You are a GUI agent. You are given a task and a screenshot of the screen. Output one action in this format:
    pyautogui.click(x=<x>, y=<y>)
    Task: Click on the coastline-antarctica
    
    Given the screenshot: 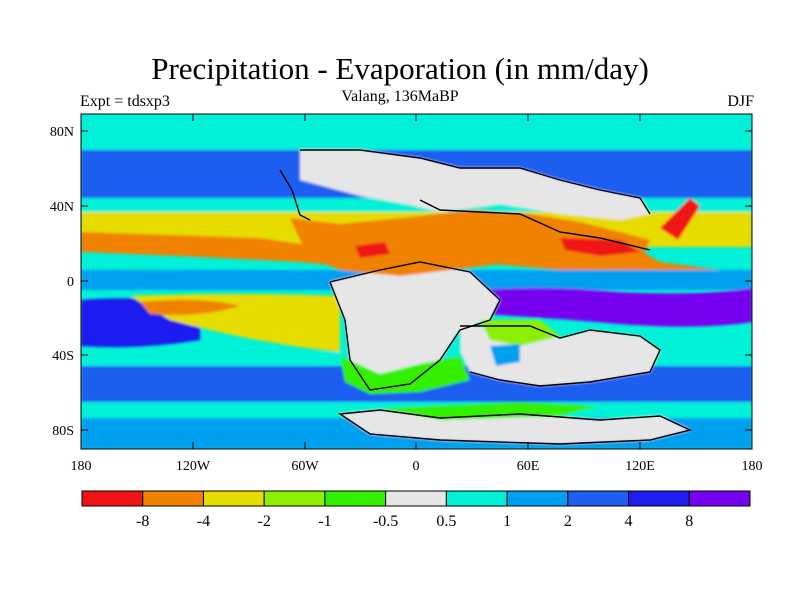 What is the action you would take?
    pyautogui.click(x=515, y=427)
    